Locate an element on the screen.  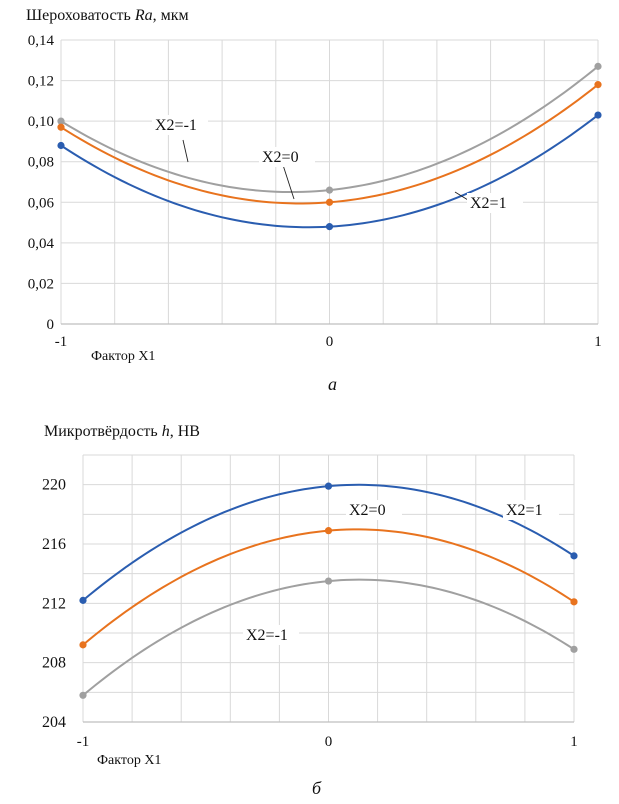
y-tick-label: 0,12 is located at coordinates (41, 82).